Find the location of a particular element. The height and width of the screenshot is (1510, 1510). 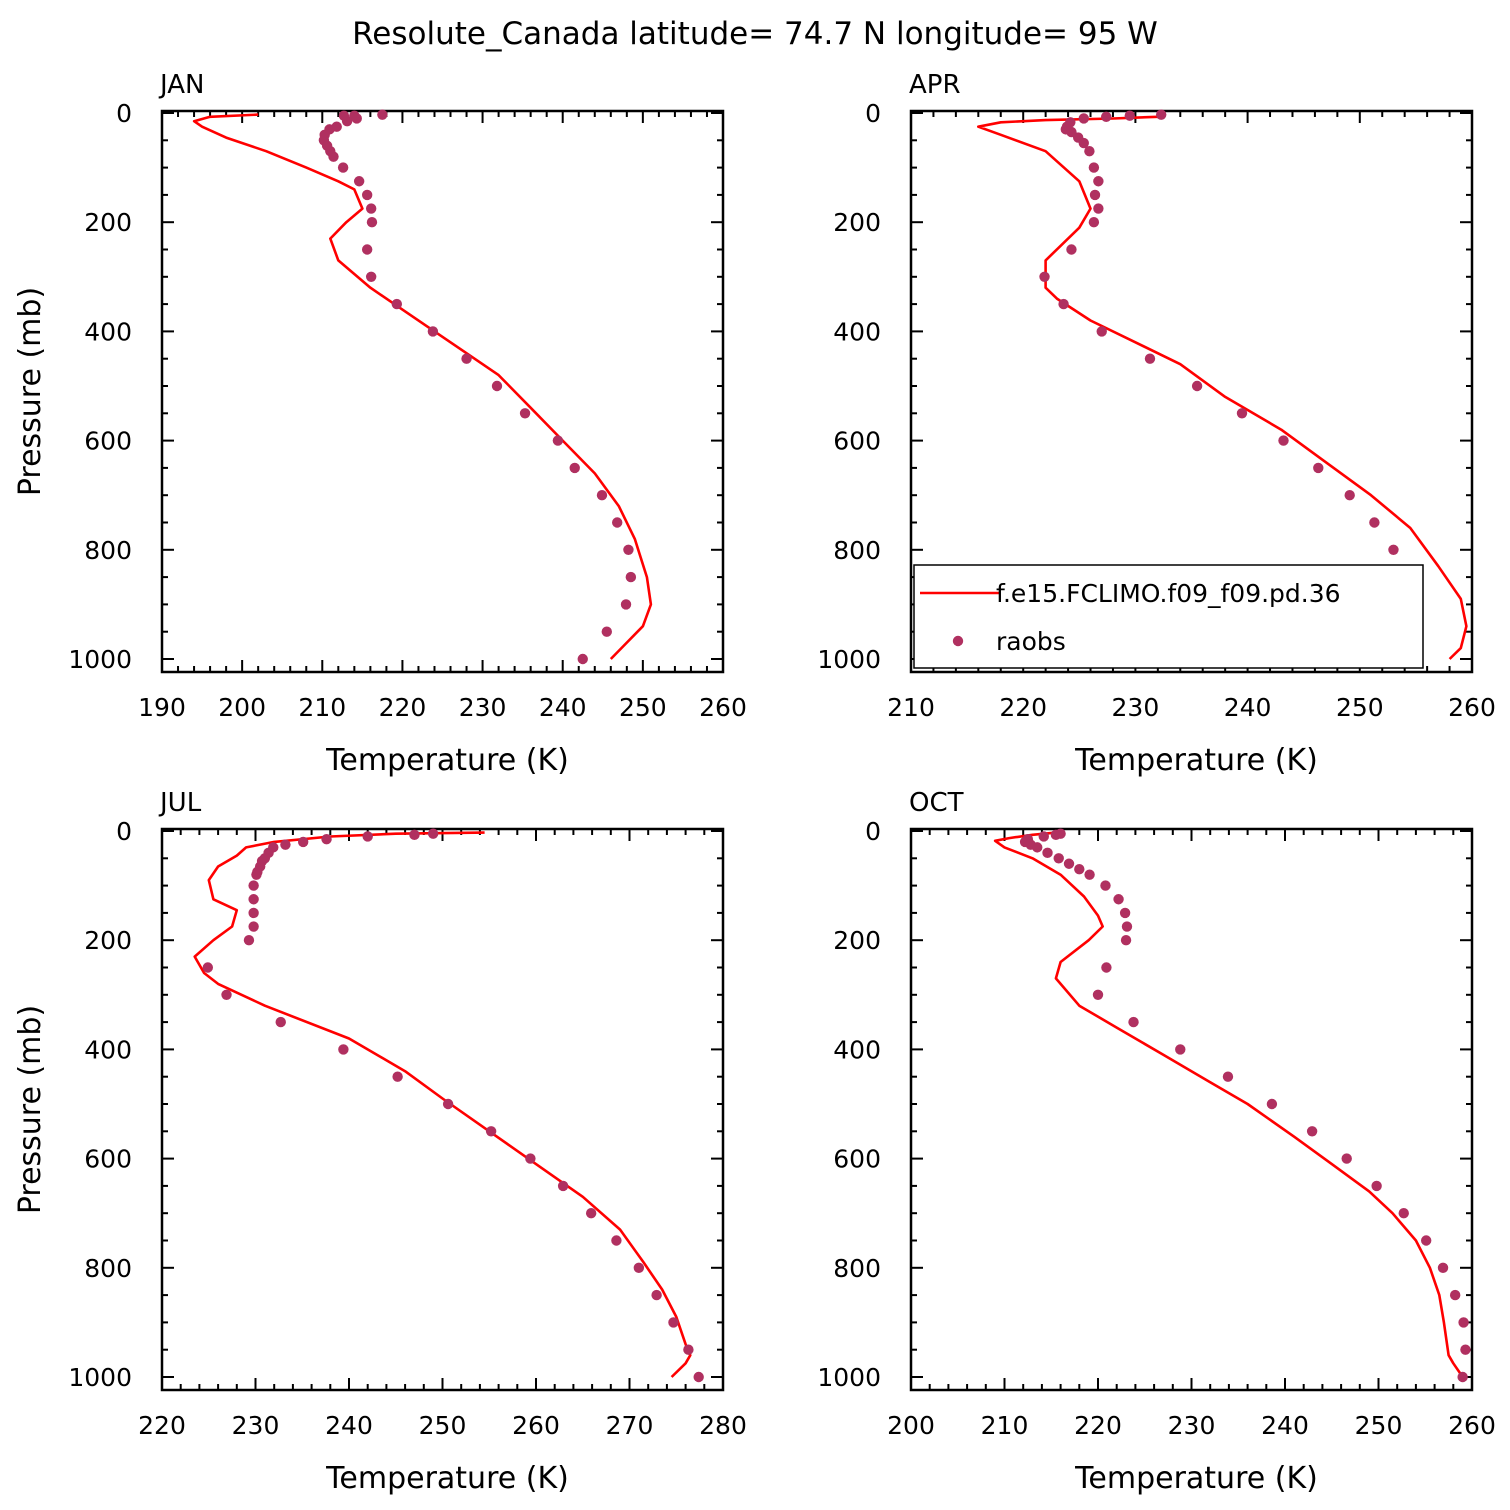

x-tick-label: 200 is located at coordinates (911, 1425).